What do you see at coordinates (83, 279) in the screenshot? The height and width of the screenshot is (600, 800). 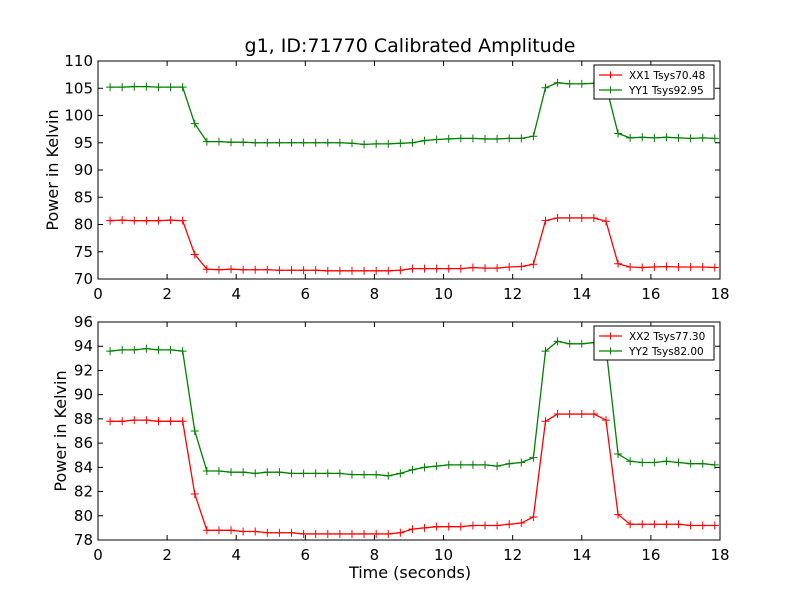 I see `y-tick-label: 70` at bounding box center [83, 279].